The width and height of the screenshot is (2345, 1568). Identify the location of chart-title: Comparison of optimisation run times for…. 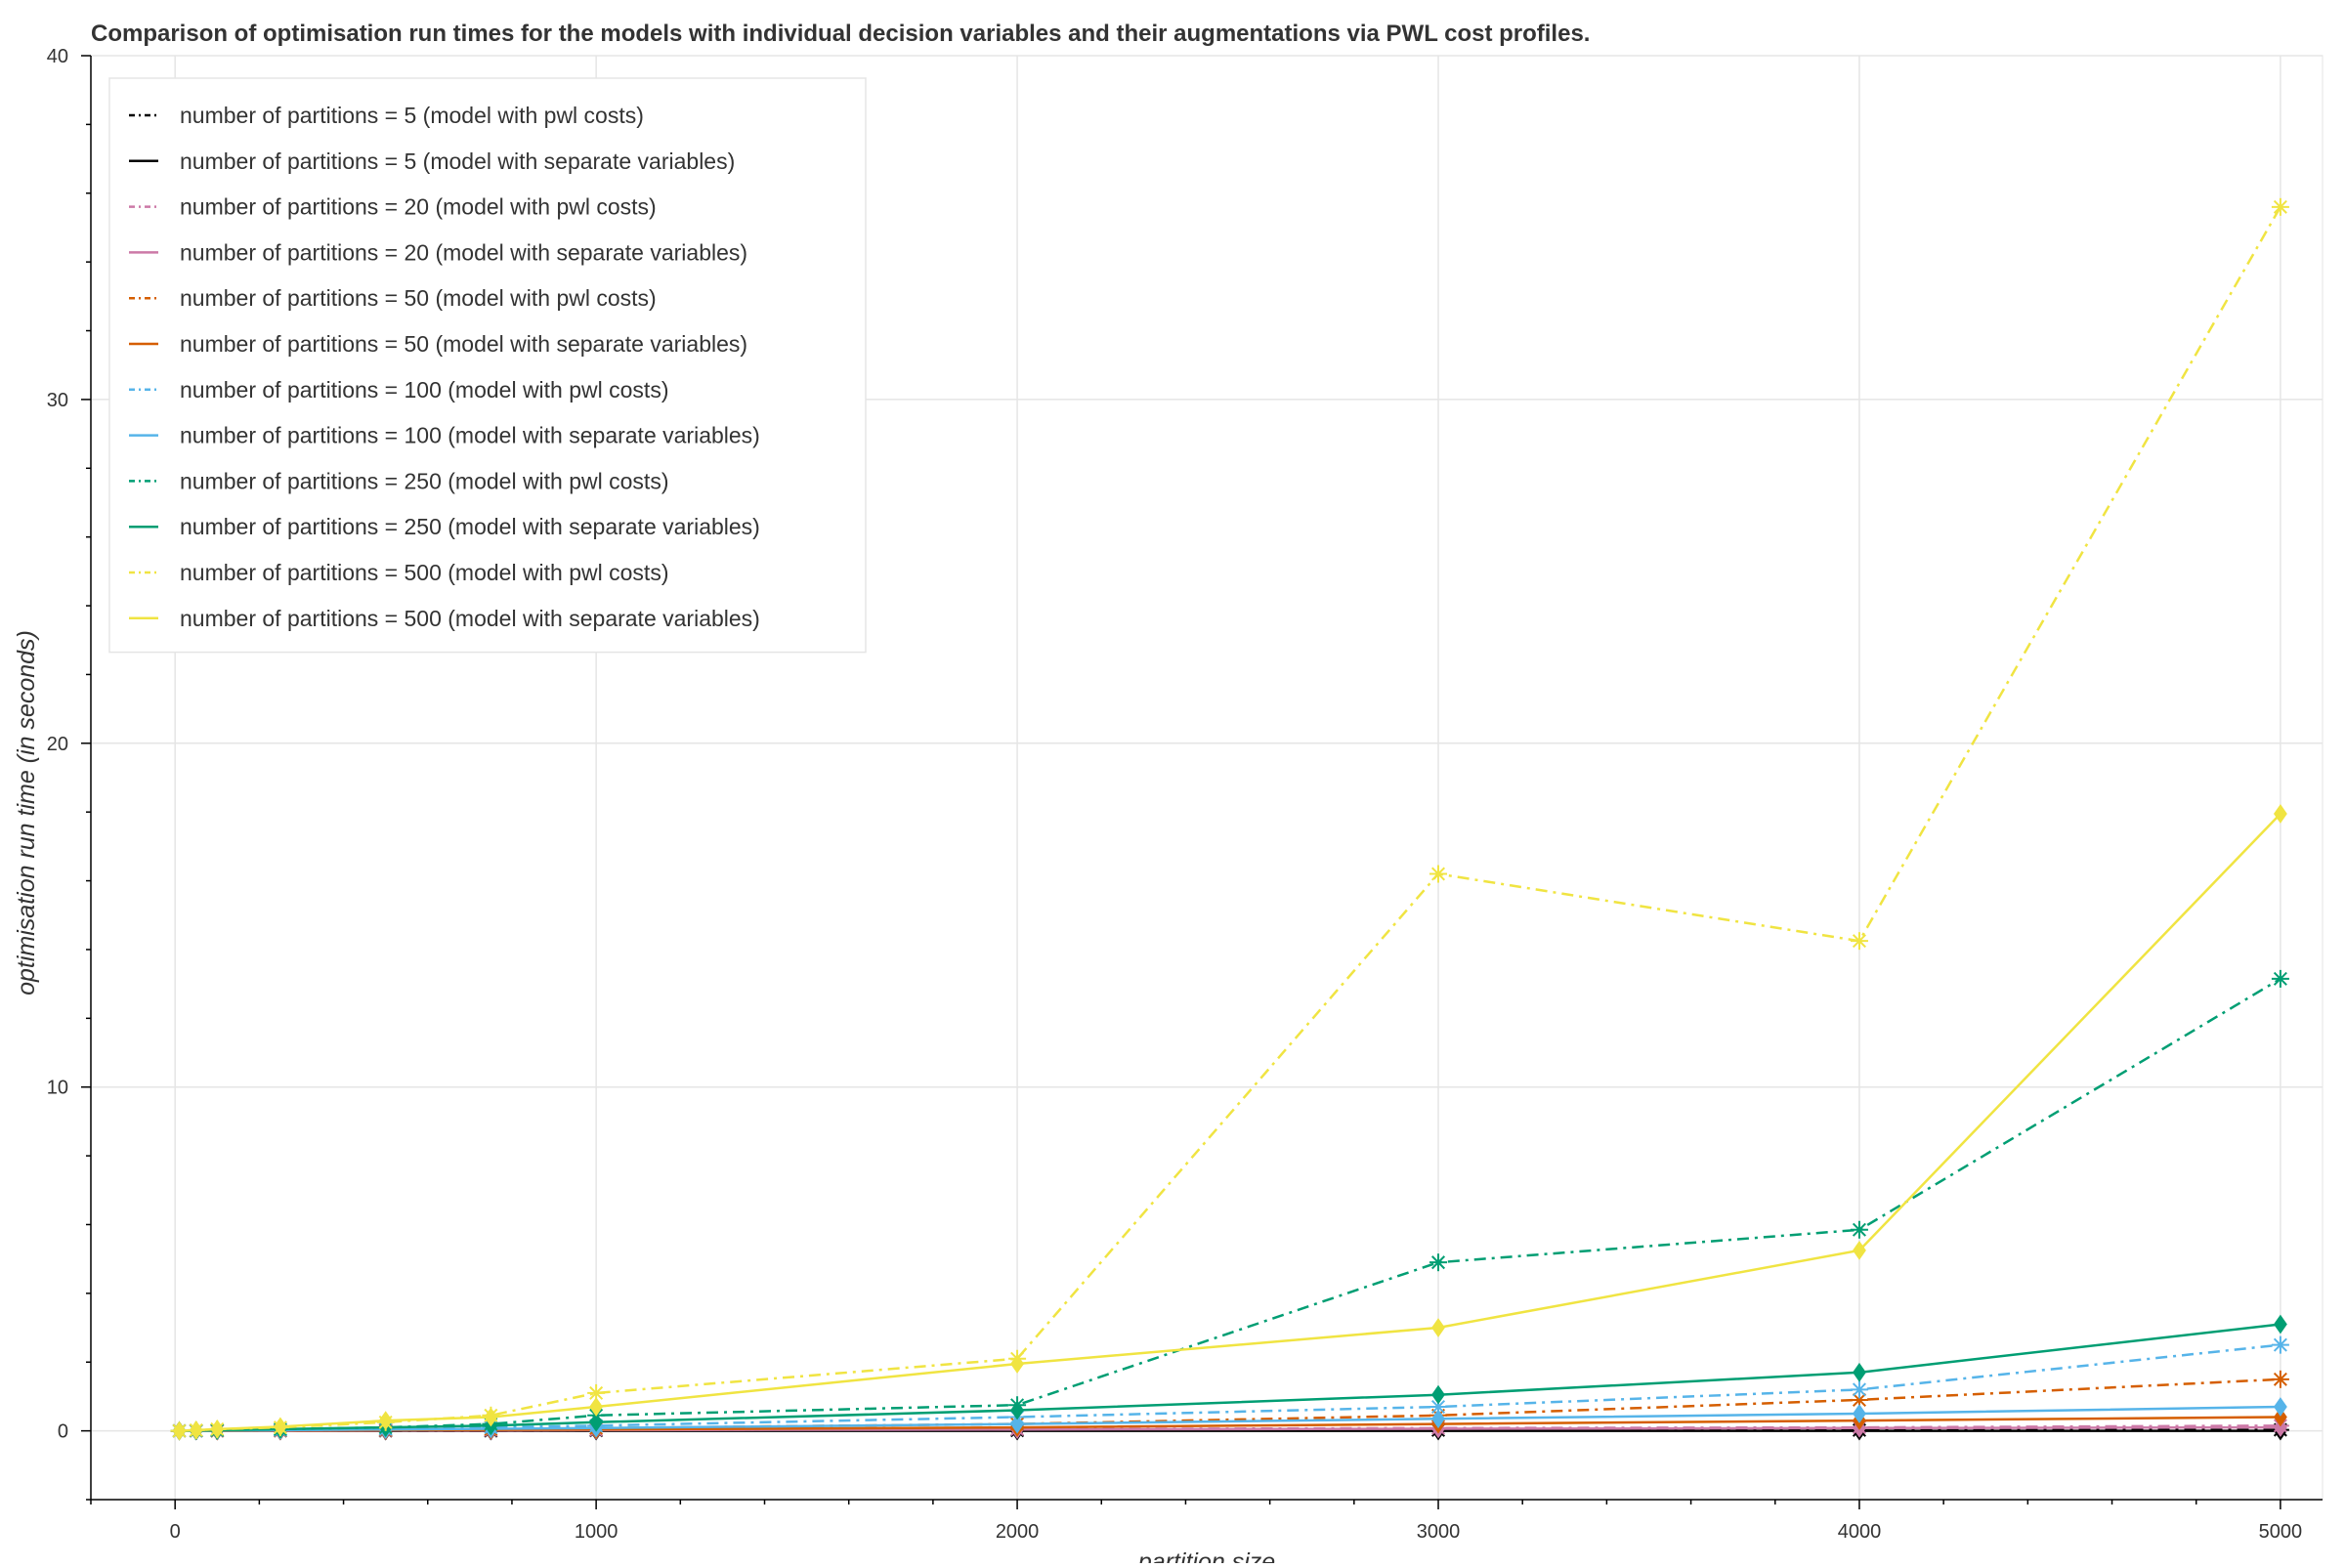
(840, 34).